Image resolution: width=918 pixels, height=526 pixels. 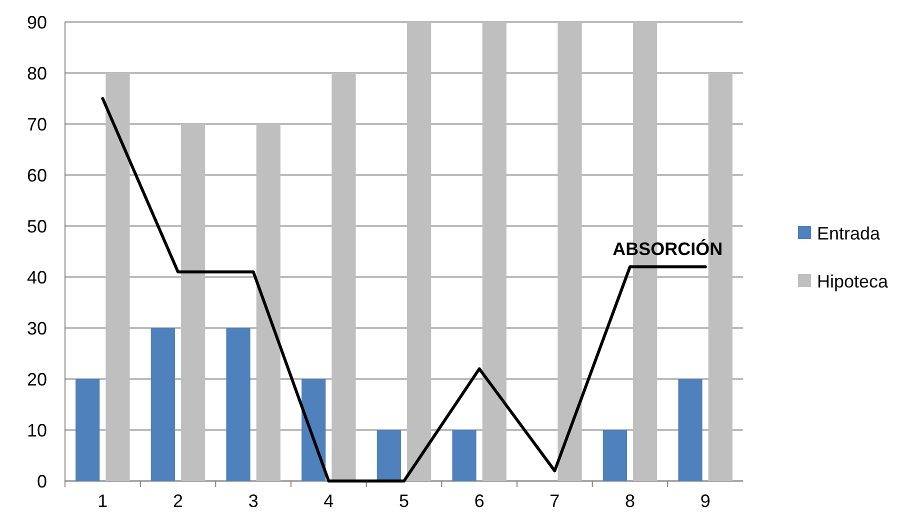 What do you see at coordinates (849, 233) in the screenshot?
I see `legend-label: Entrada` at bounding box center [849, 233].